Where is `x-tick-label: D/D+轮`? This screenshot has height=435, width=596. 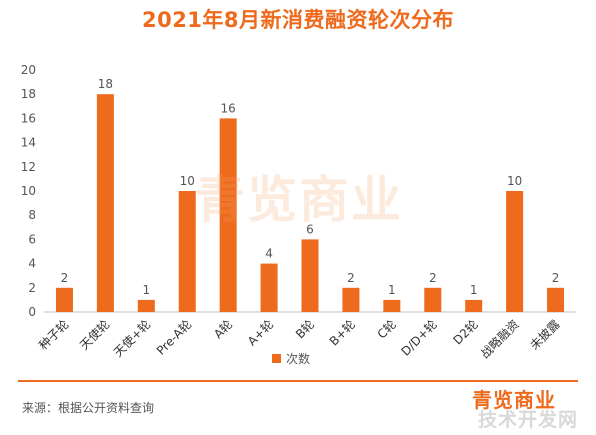
x-tick-label: D/D+轮 is located at coordinates (418, 337).